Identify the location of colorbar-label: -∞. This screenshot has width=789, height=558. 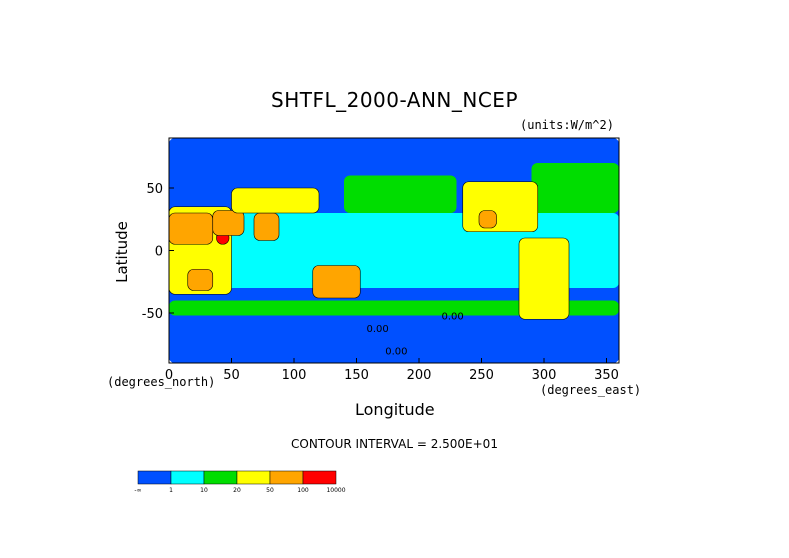
(137, 490).